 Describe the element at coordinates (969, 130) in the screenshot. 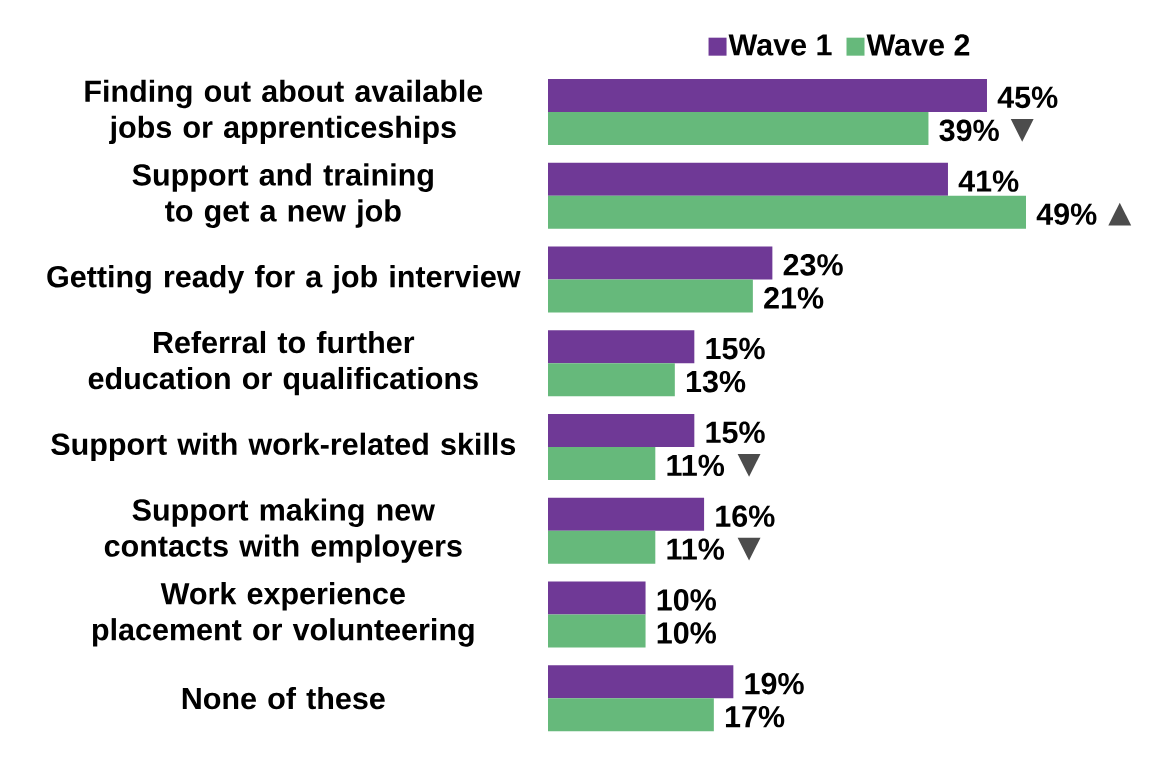

I see `data-label: 39%` at that location.